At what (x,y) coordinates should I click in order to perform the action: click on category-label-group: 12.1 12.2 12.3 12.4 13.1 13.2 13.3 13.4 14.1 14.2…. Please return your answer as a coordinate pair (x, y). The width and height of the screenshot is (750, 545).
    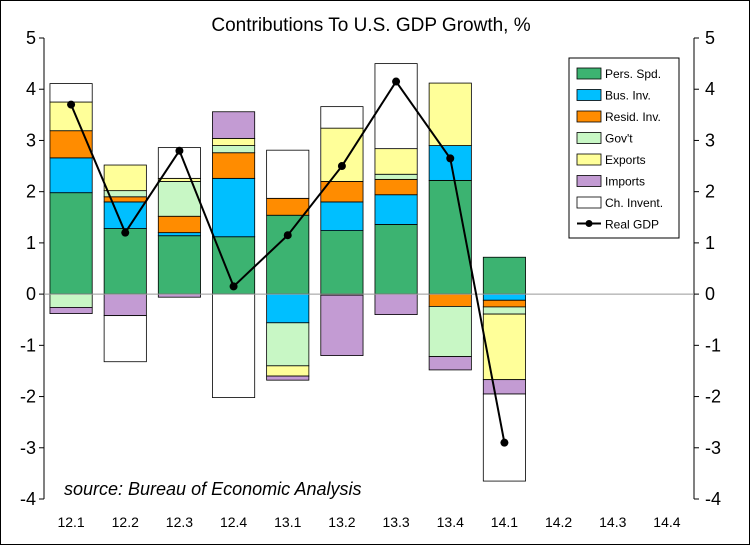
    Looking at the image, I should click on (368, 522).